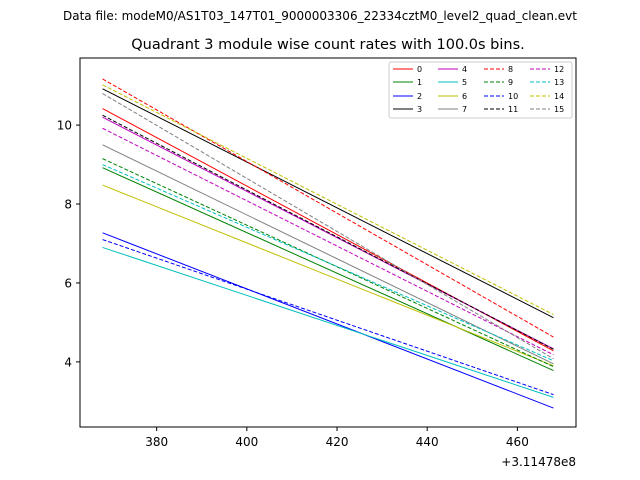 Image resolution: width=640 pixels, height=480 pixels. I want to click on legend-label-7: 7, so click(464, 109).